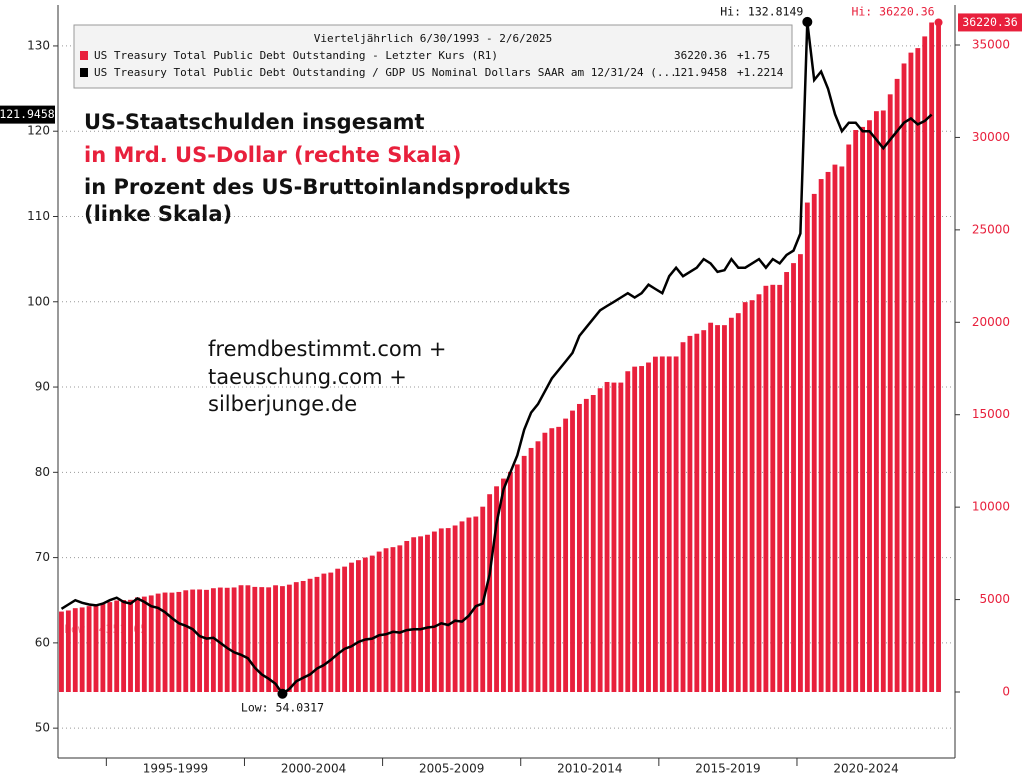 The width and height of the screenshot is (1024, 775). What do you see at coordinates (327, 187) in the screenshot?
I see `title: in Prozent des US-Bruttoinlandsprodukts` at bounding box center [327, 187].